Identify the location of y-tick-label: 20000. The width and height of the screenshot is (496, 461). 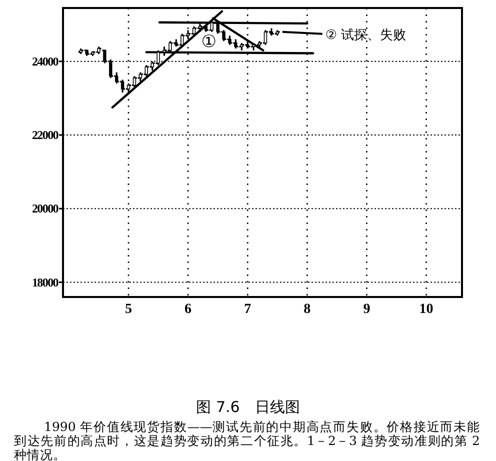
(45, 209).